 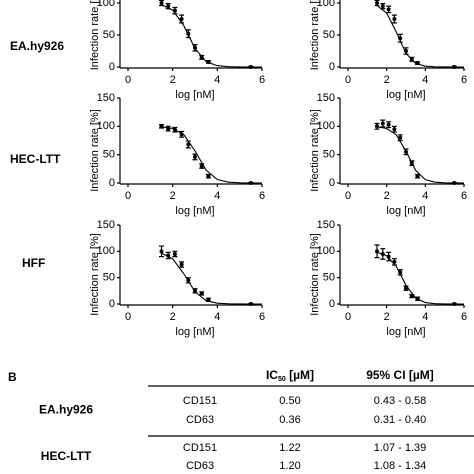 I want to click on y-tick-label: 150, so click(x=106, y=225).